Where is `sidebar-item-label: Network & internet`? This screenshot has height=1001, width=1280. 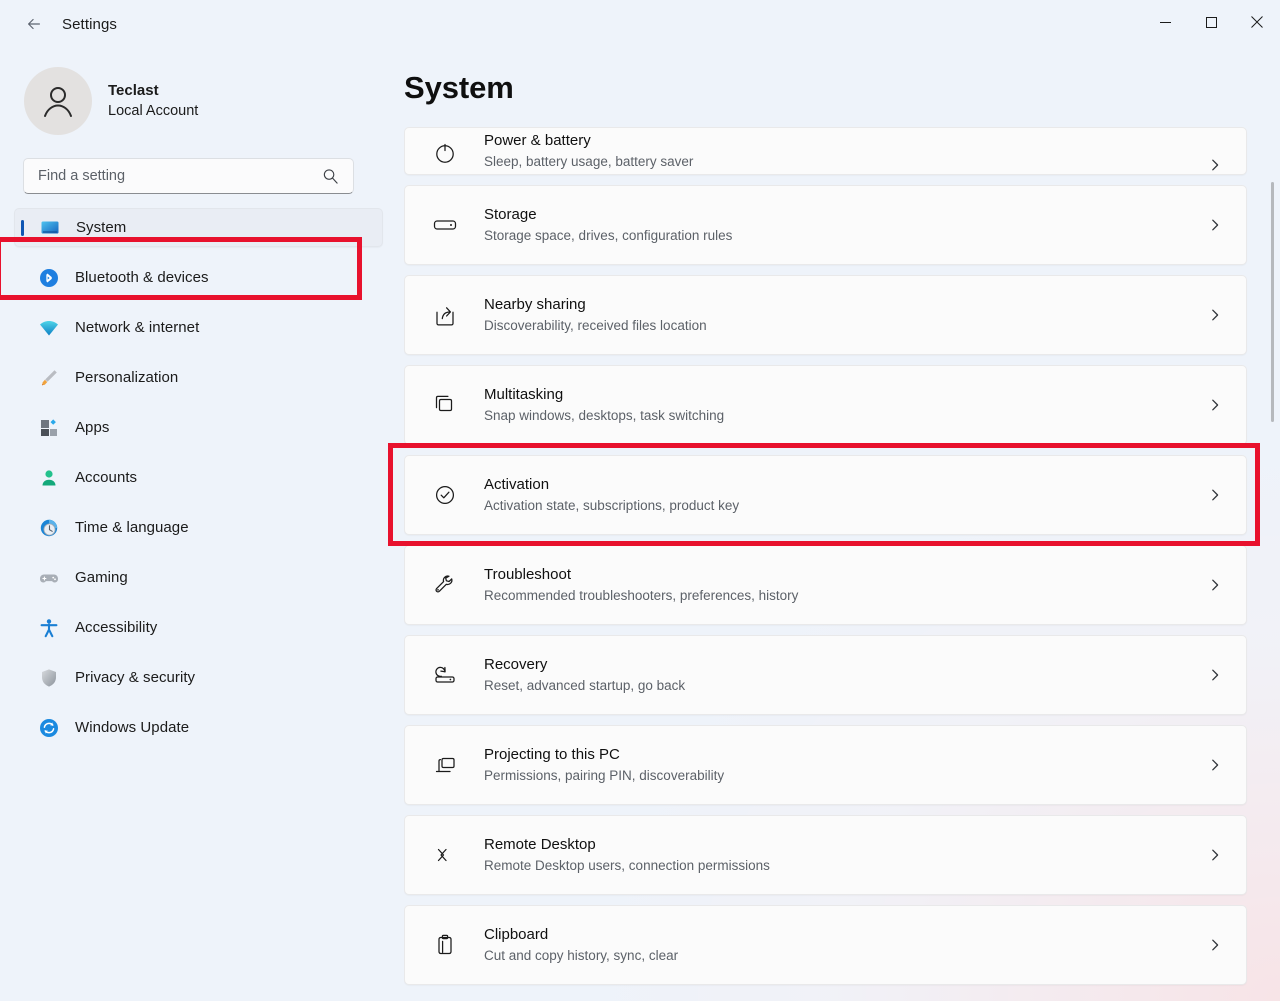
sidebar-item-label: Network & internet is located at coordinates (137, 327).